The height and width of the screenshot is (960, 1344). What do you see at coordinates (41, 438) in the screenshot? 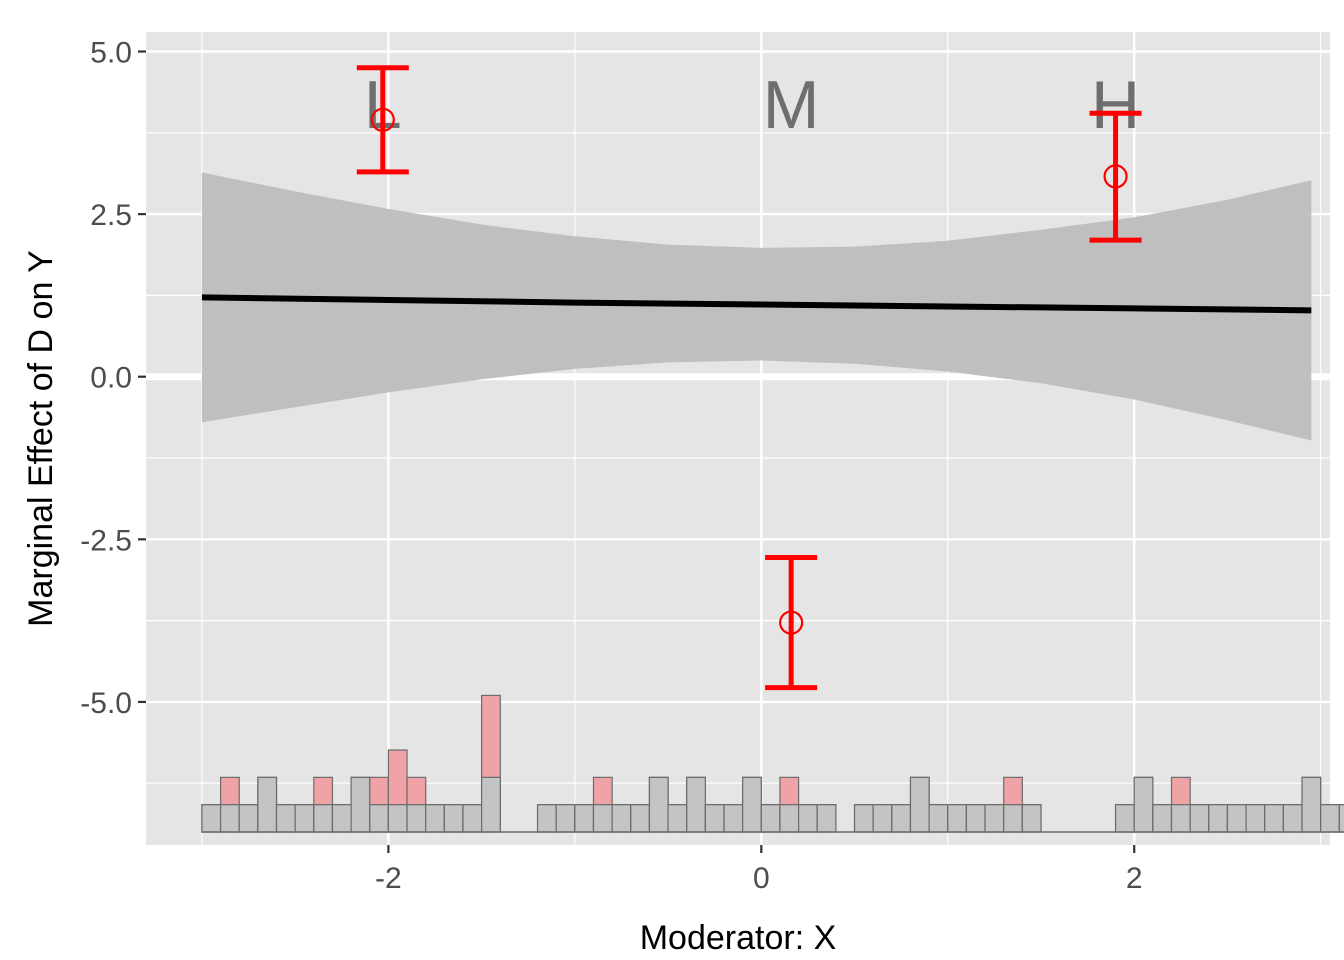
I see `y-axis-title: Marginal Effect of D on Y` at bounding box center [41, 438].